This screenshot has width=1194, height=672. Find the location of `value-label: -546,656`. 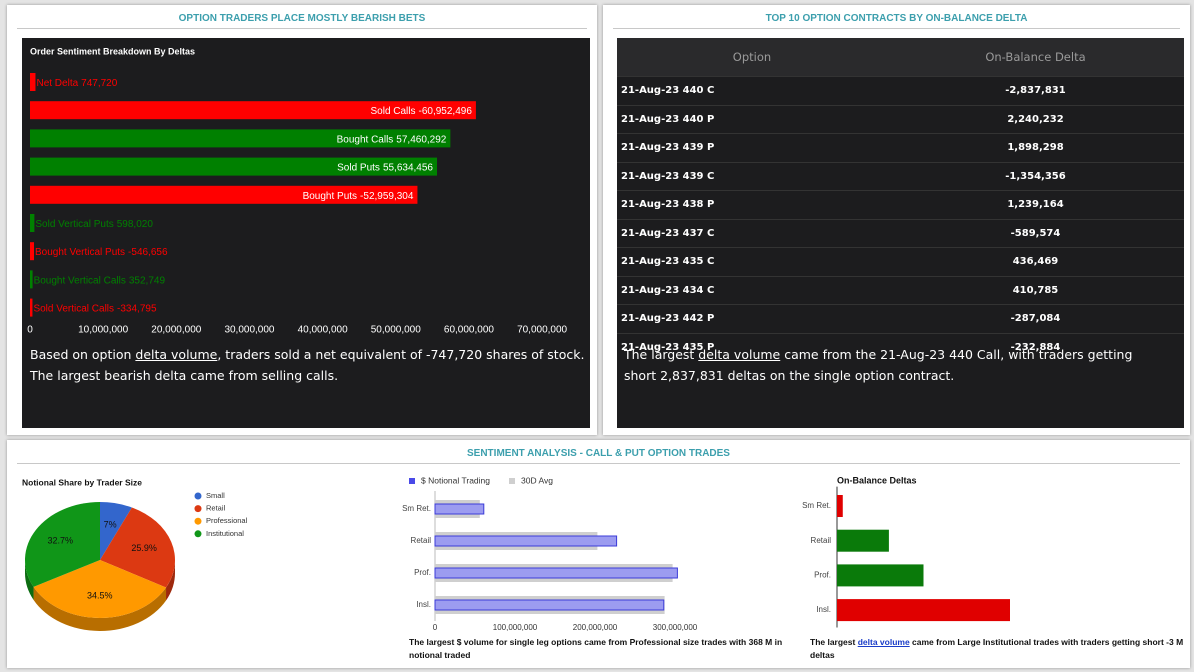

value-label: -546,656 is located at coordinates (148, 252).